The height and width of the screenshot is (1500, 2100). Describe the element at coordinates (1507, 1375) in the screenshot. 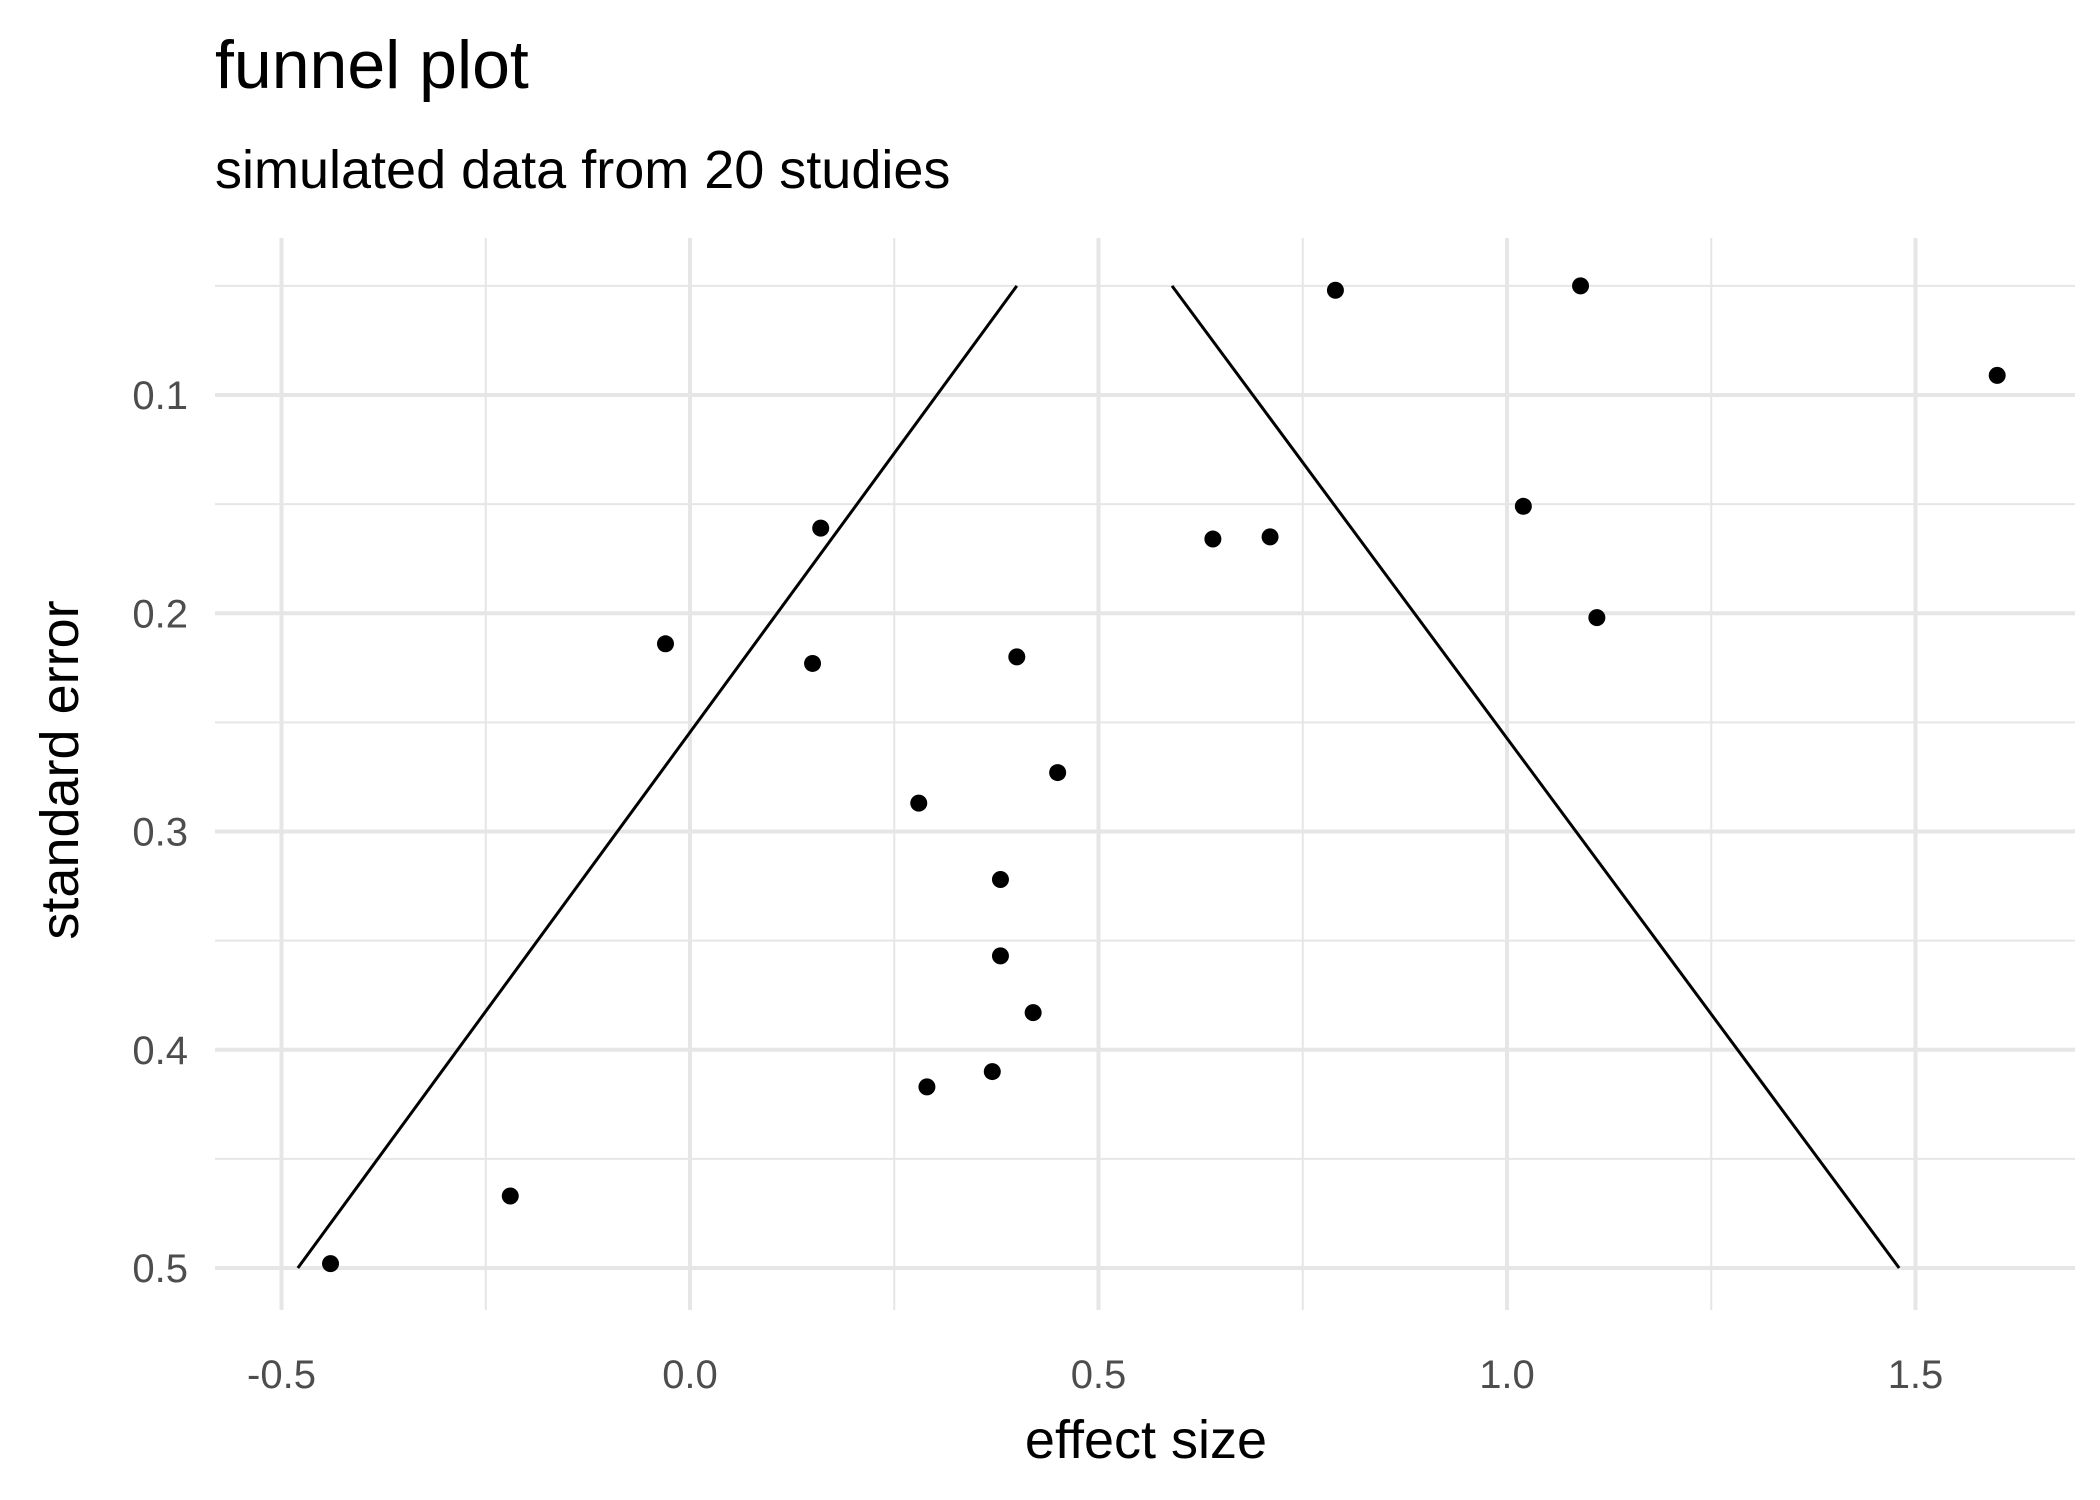

I see `x-tick-label: 1.0` at that location.